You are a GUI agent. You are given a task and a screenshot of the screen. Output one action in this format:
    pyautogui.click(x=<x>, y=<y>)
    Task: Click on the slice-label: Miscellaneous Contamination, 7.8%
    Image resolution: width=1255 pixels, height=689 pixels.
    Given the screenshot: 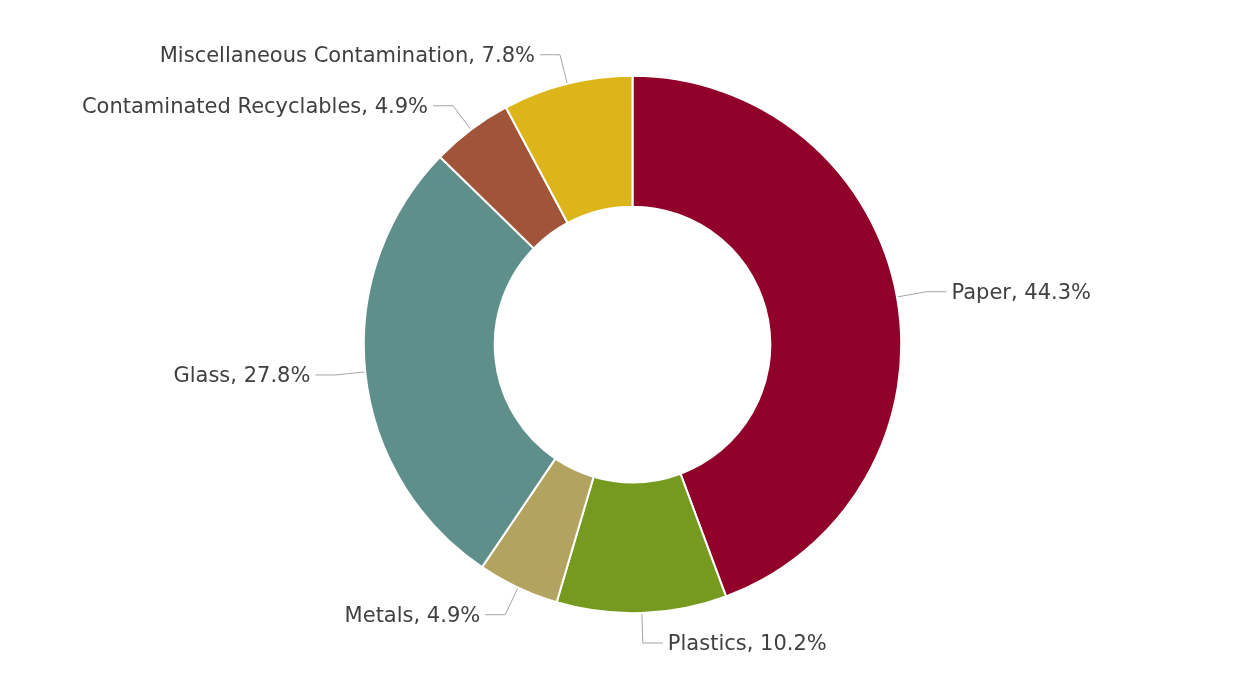 What is the action you would take?
    pyautogui.click(x=347, y=54)
    